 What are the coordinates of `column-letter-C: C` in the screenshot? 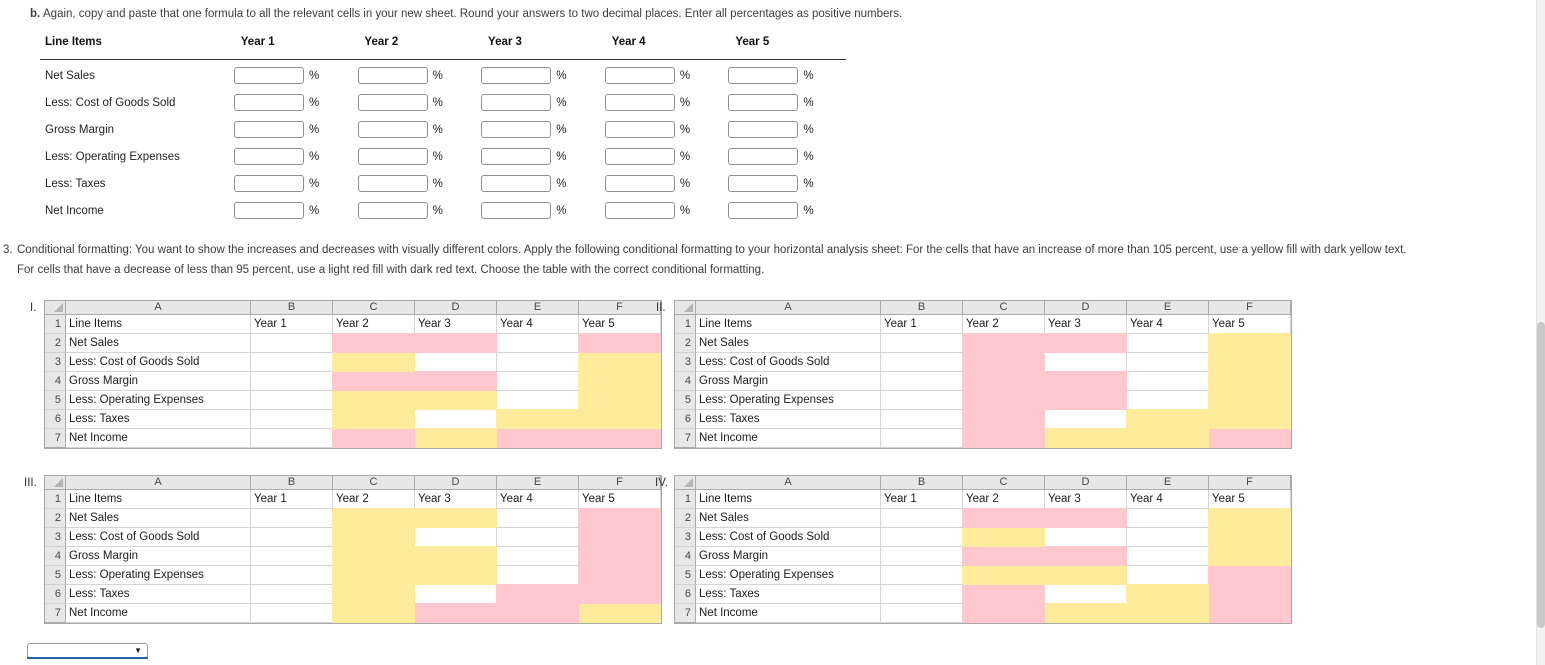 It's located at (374, 308).